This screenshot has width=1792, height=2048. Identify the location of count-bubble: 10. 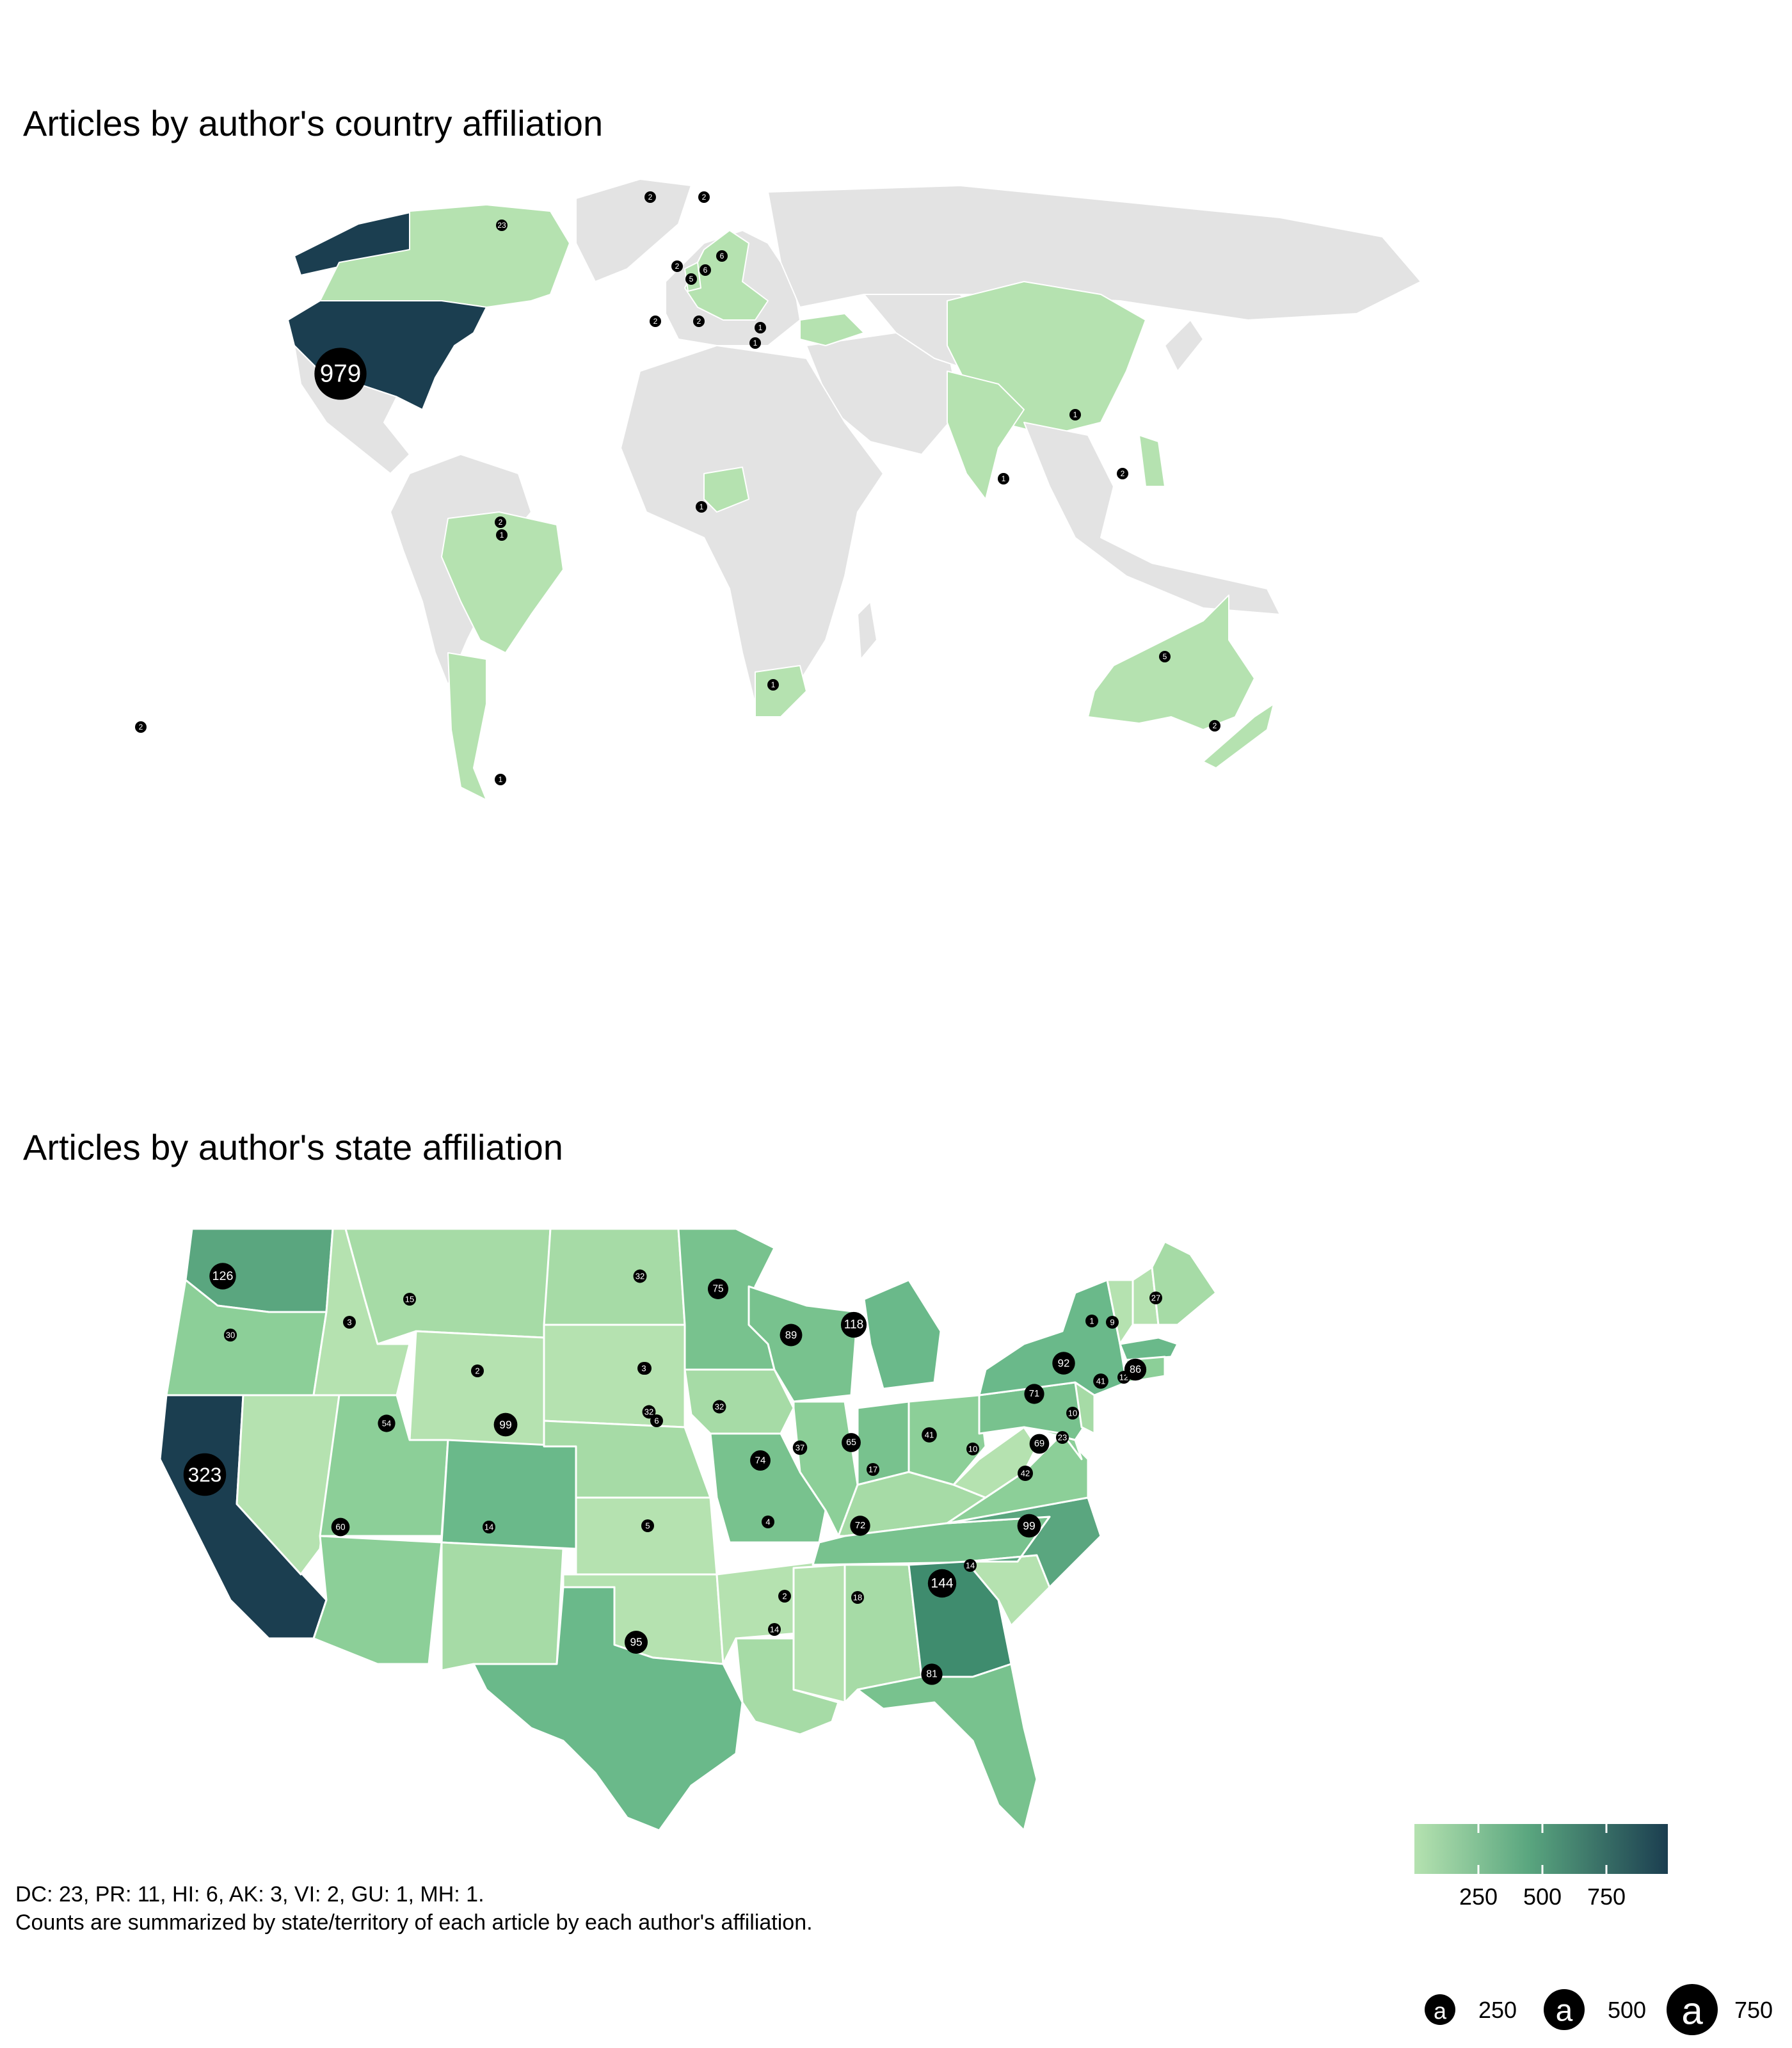
(1072, 1413).